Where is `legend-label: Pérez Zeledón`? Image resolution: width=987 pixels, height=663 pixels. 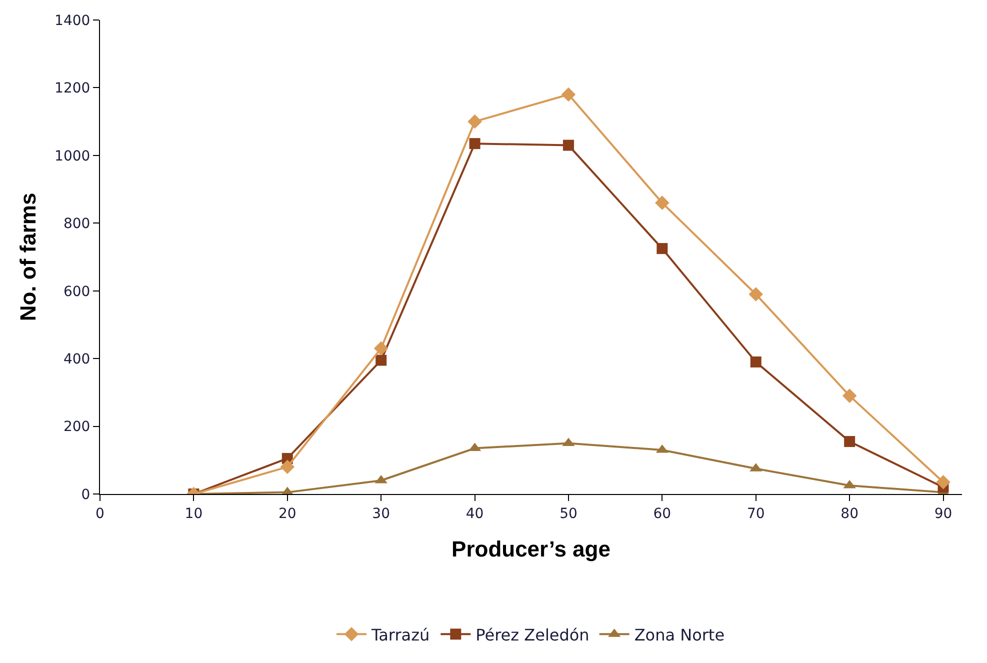
legend-label: Pérez Zeledón is located at coordinates (533, 634).